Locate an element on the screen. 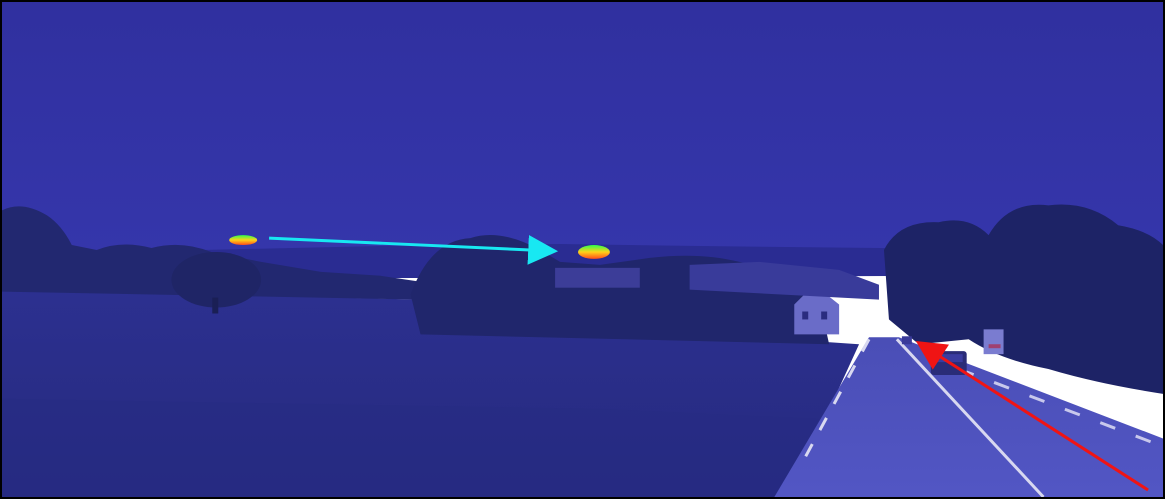 The height and width of the screenshot is (499, 1165). road-edge-left is located at coordinates (834, 403).